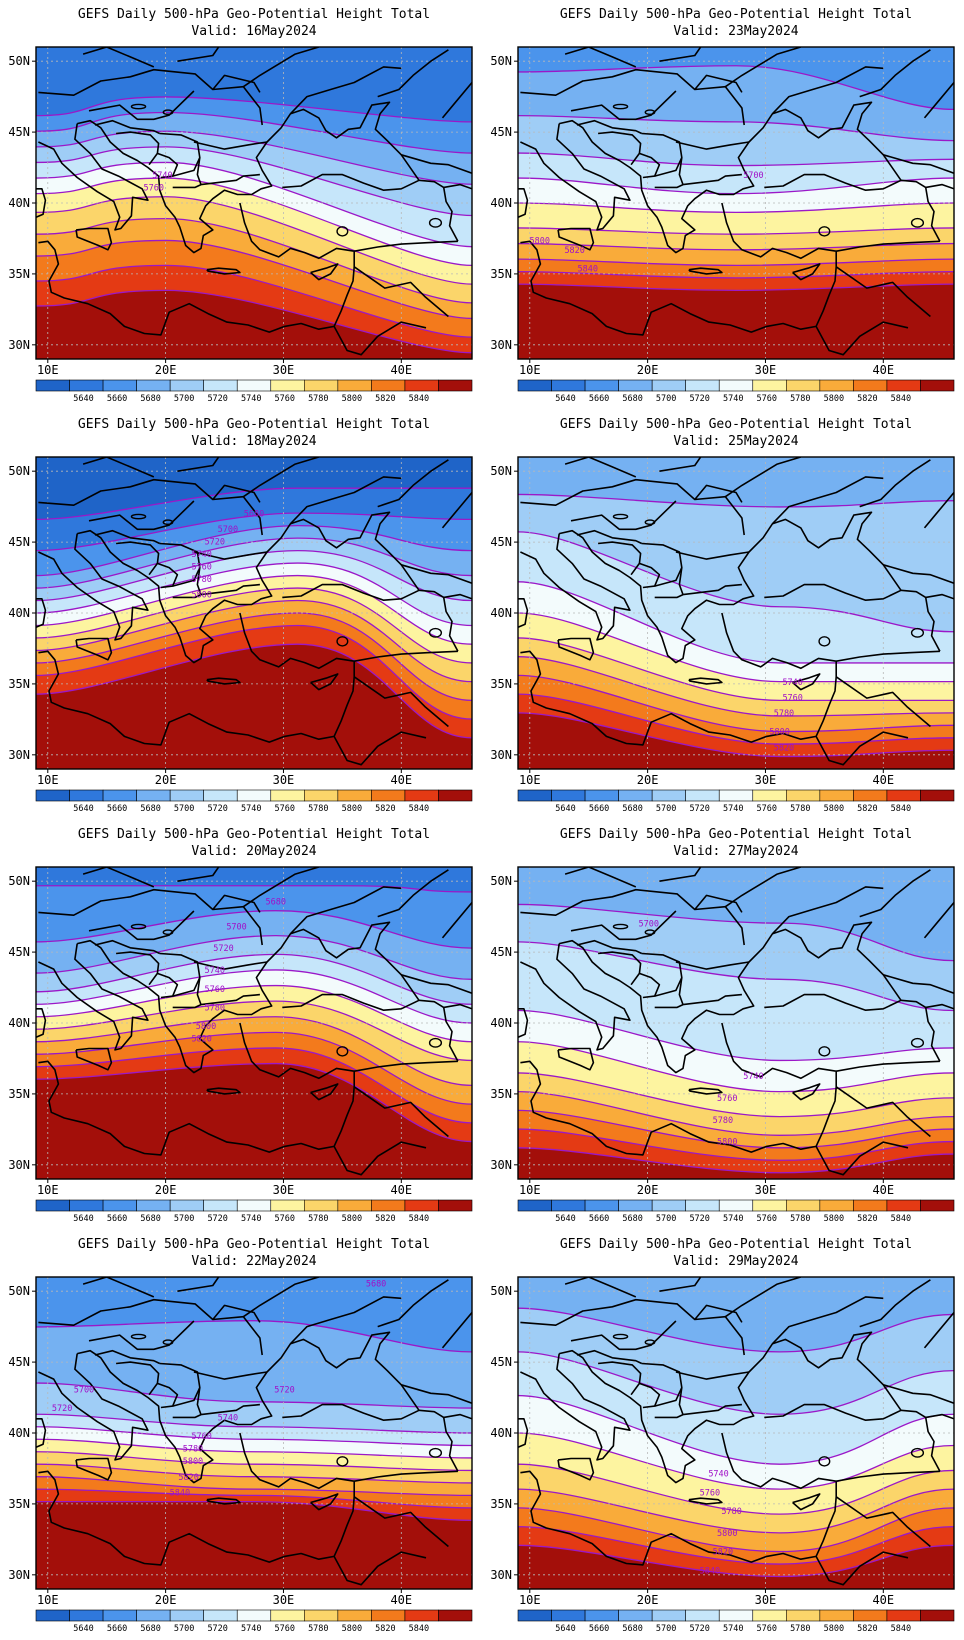 Image resolution: width=964 pixels, height=1640 pixels. I want to click on contour-label: 5800, so click(206, 1027).